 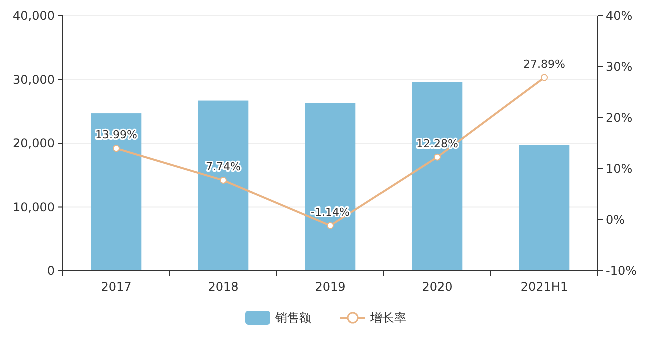 What do you see at coordinates (34, 79) in the screenshot?
I see `y-tick-label: 30,000` at bounding box center [34, 79].